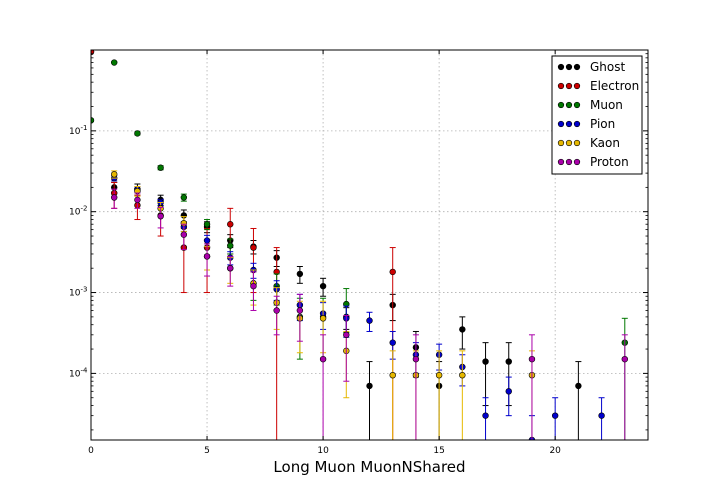 The image size is (720, 504). I want to click on legend-item-kaon: Kaon, so click(588, 143).